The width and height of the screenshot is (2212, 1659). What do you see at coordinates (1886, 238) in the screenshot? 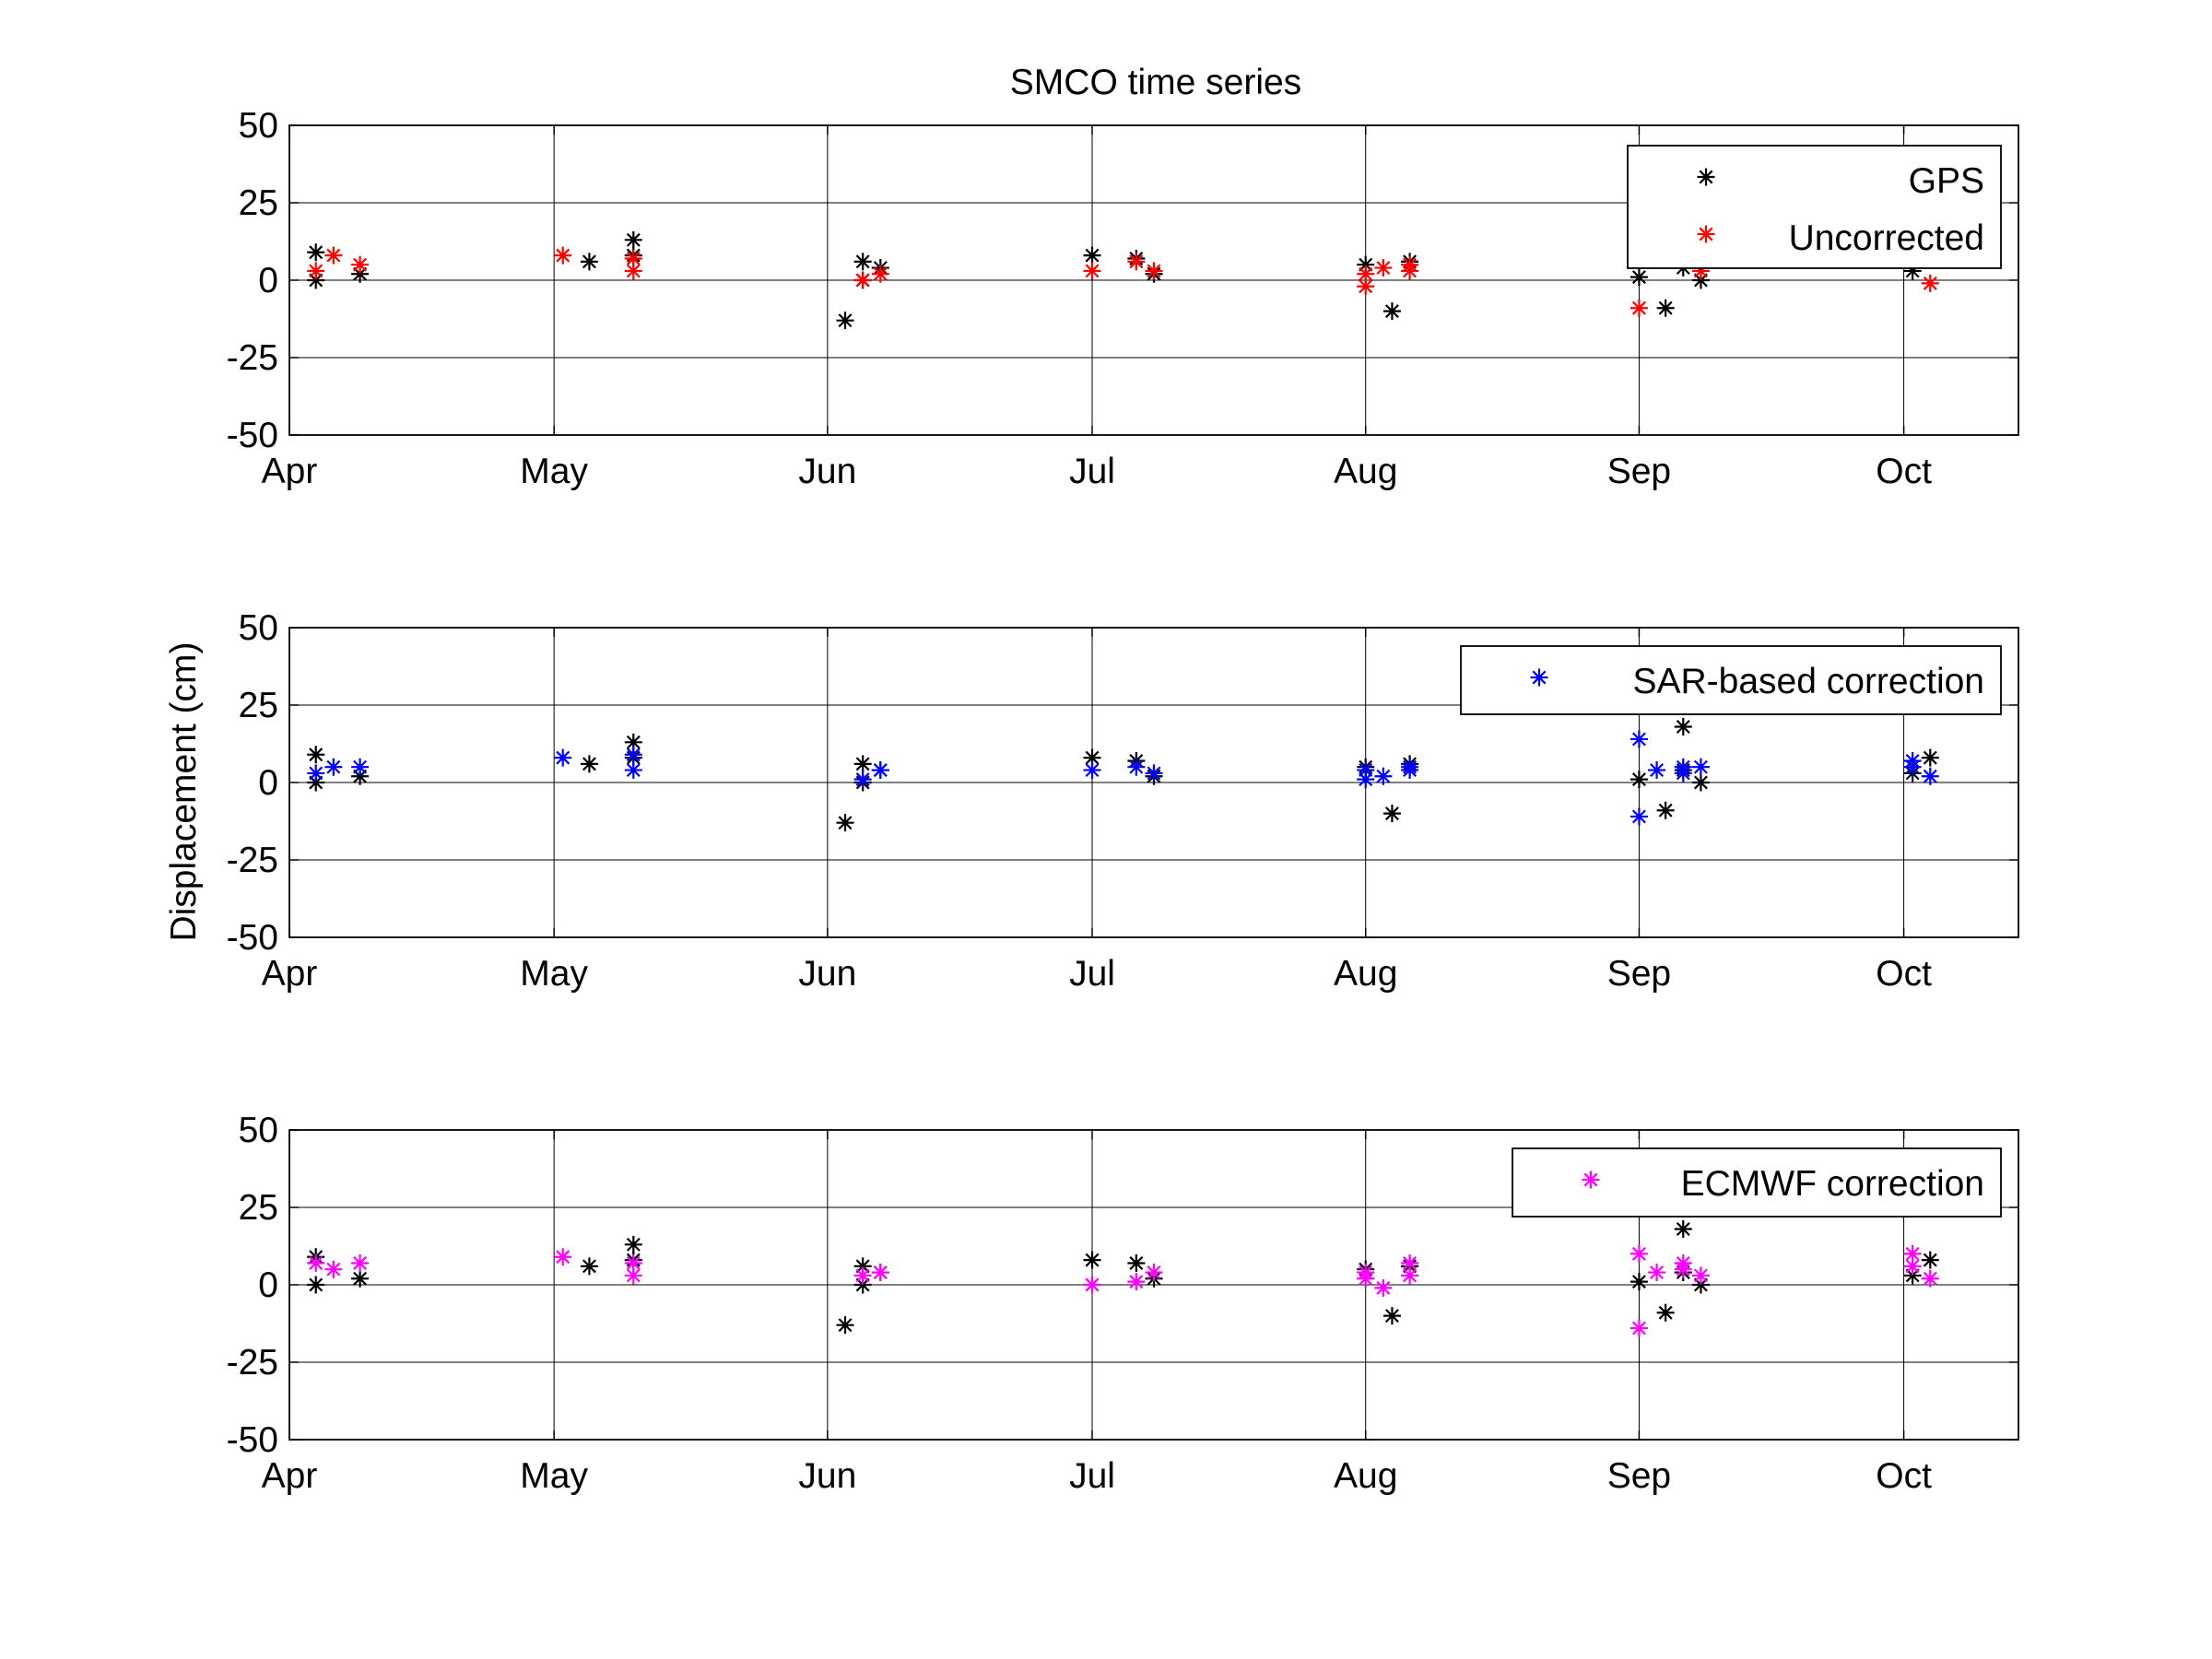
I see `legend-label: Uncorrected` at bounding box center [1886, 238].